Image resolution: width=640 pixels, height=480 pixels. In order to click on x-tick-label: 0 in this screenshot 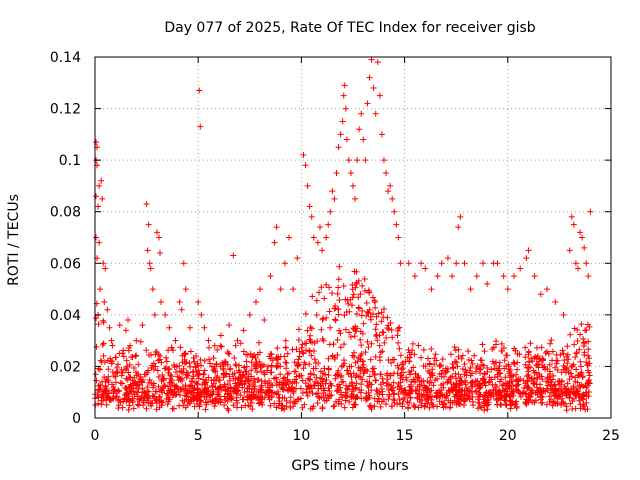, I will do `click(95, 436)`.